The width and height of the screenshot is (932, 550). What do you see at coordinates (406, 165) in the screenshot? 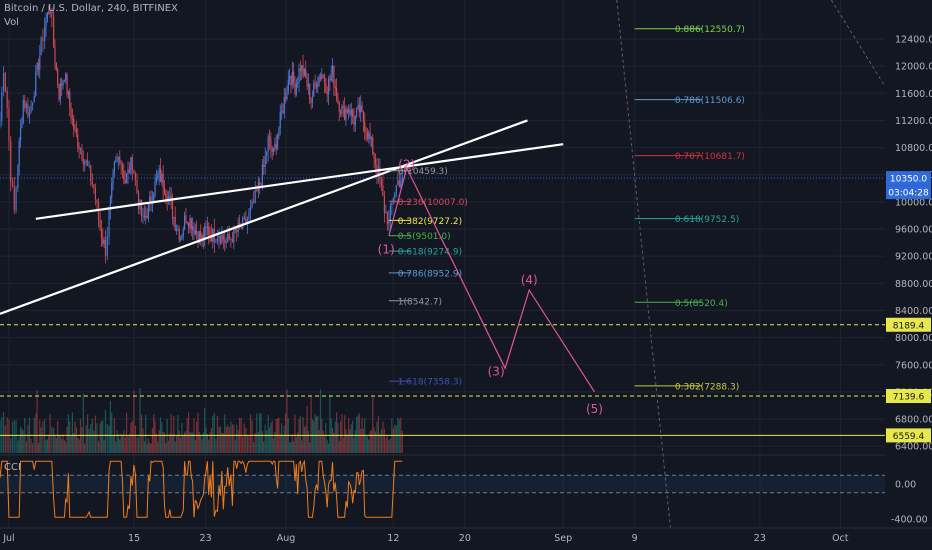
I see `wave-label: (2)` at bounding box center [406, 165].